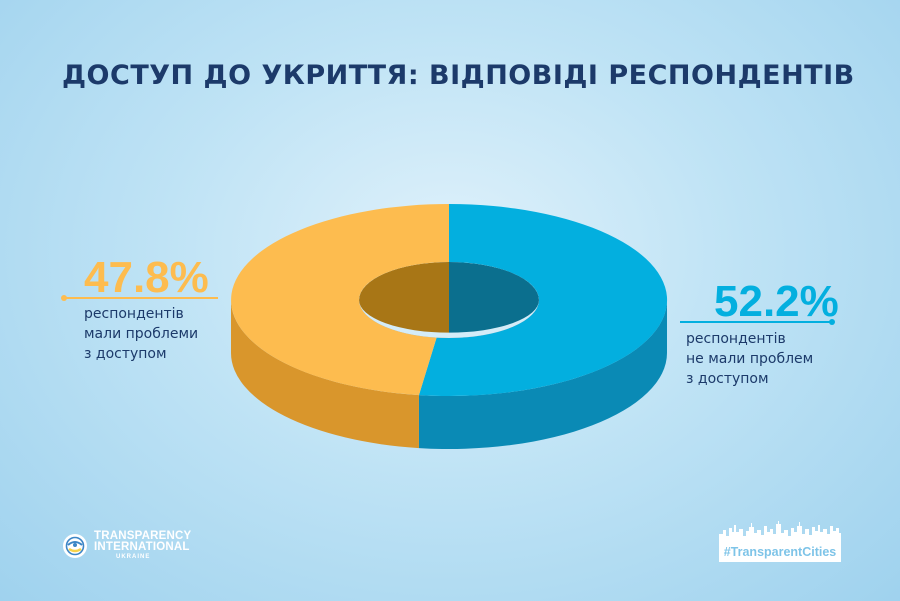 The image size is (900, 601). Describe the element at coordinates (146, 277) in the screenshot. I see `slice-0-percent-label: 47.8%` at that location.